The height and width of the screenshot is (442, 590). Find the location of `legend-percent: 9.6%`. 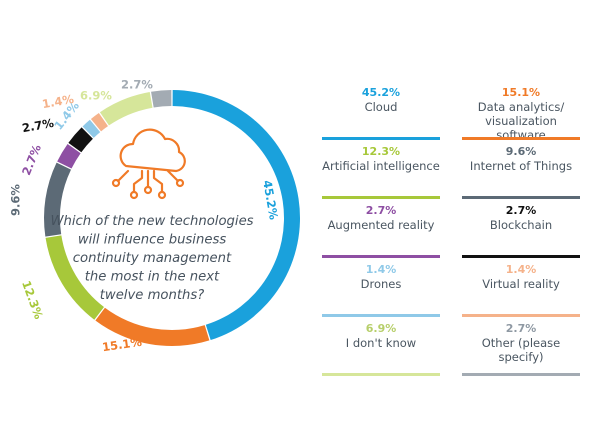

legend-percent: 9.6% is located at coordinates (521, 151).